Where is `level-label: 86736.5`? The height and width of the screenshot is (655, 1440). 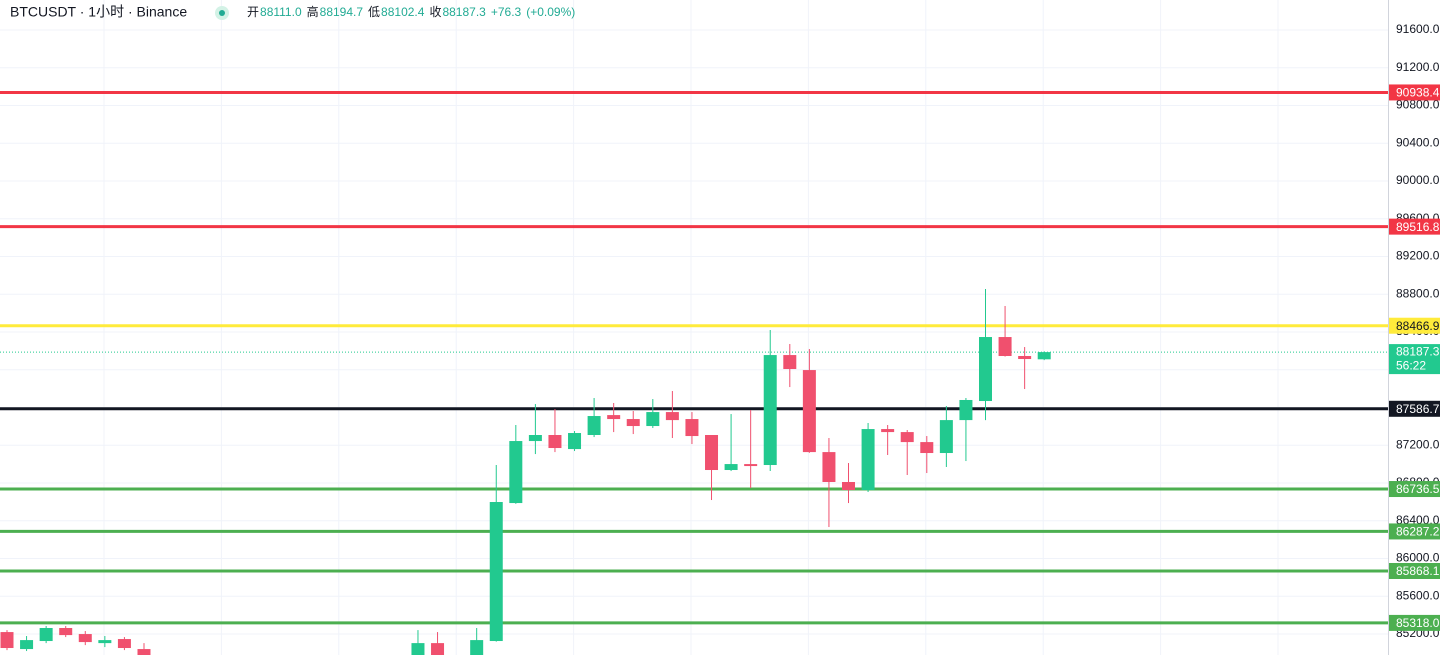 level-label: 86736.5 is located at coordinates (1418, 489).